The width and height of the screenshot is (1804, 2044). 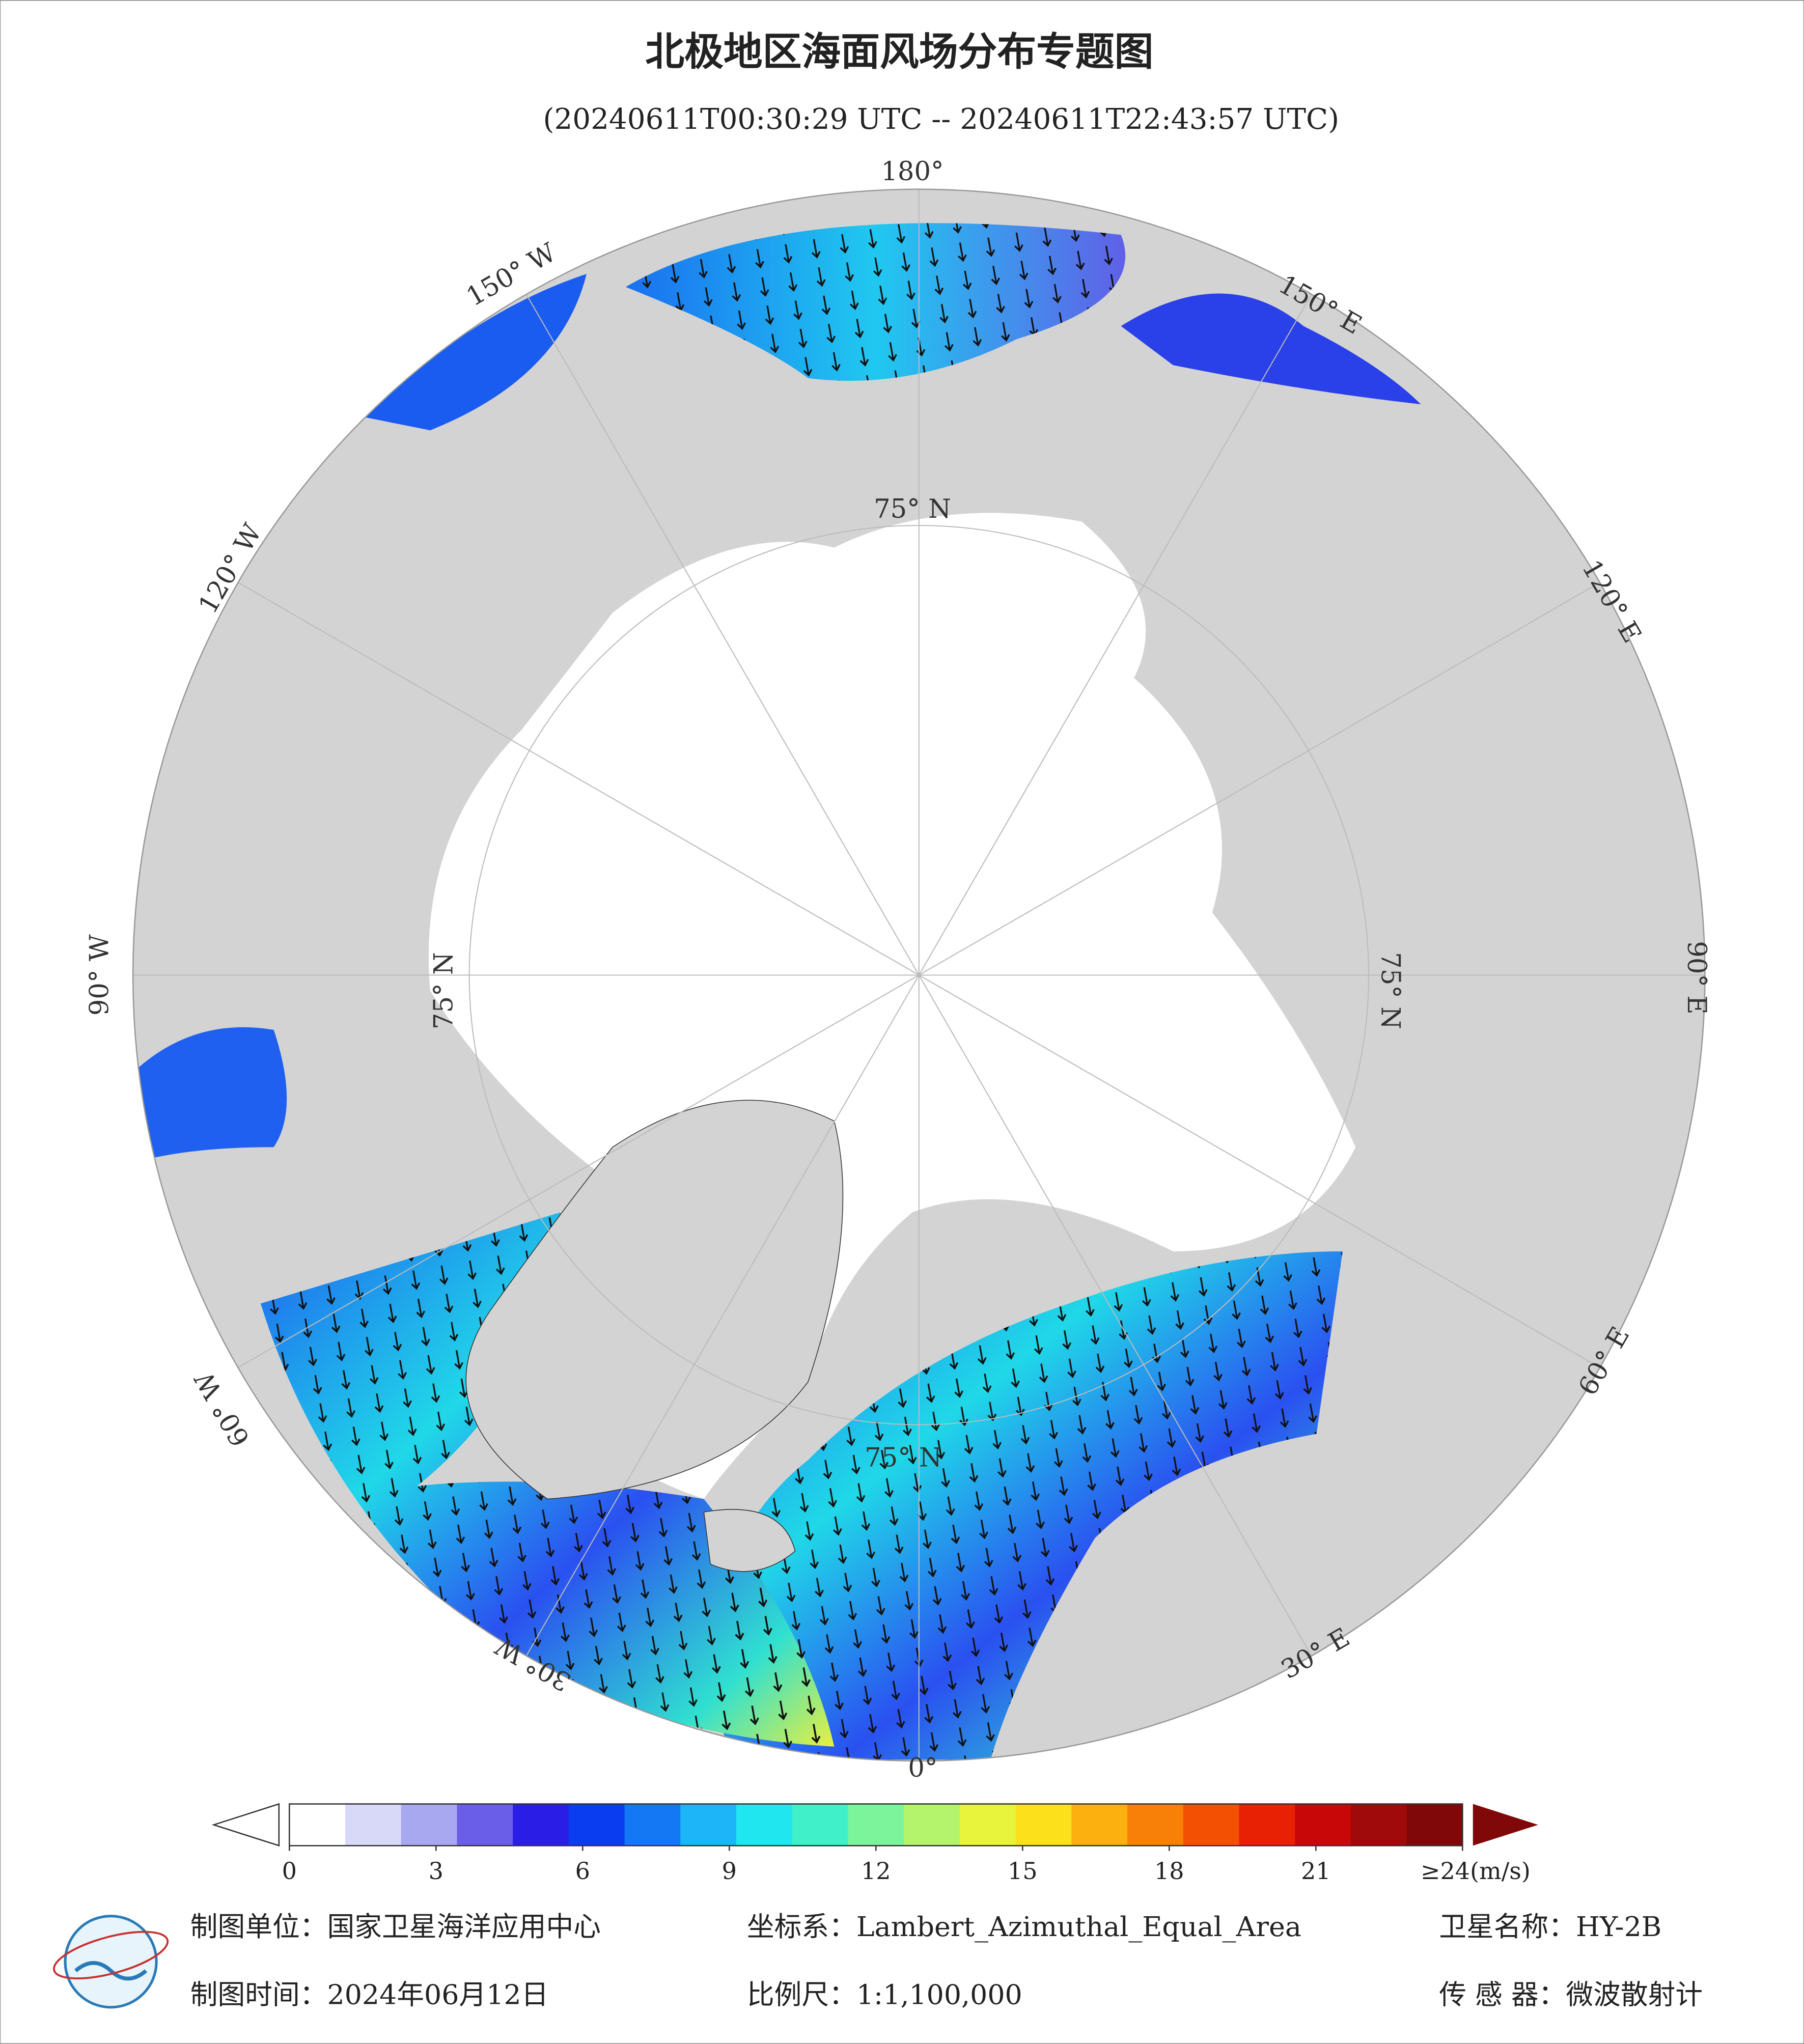 I want to click on title: 北极地区海面风场分布专题图, so click(x=899, y=52).